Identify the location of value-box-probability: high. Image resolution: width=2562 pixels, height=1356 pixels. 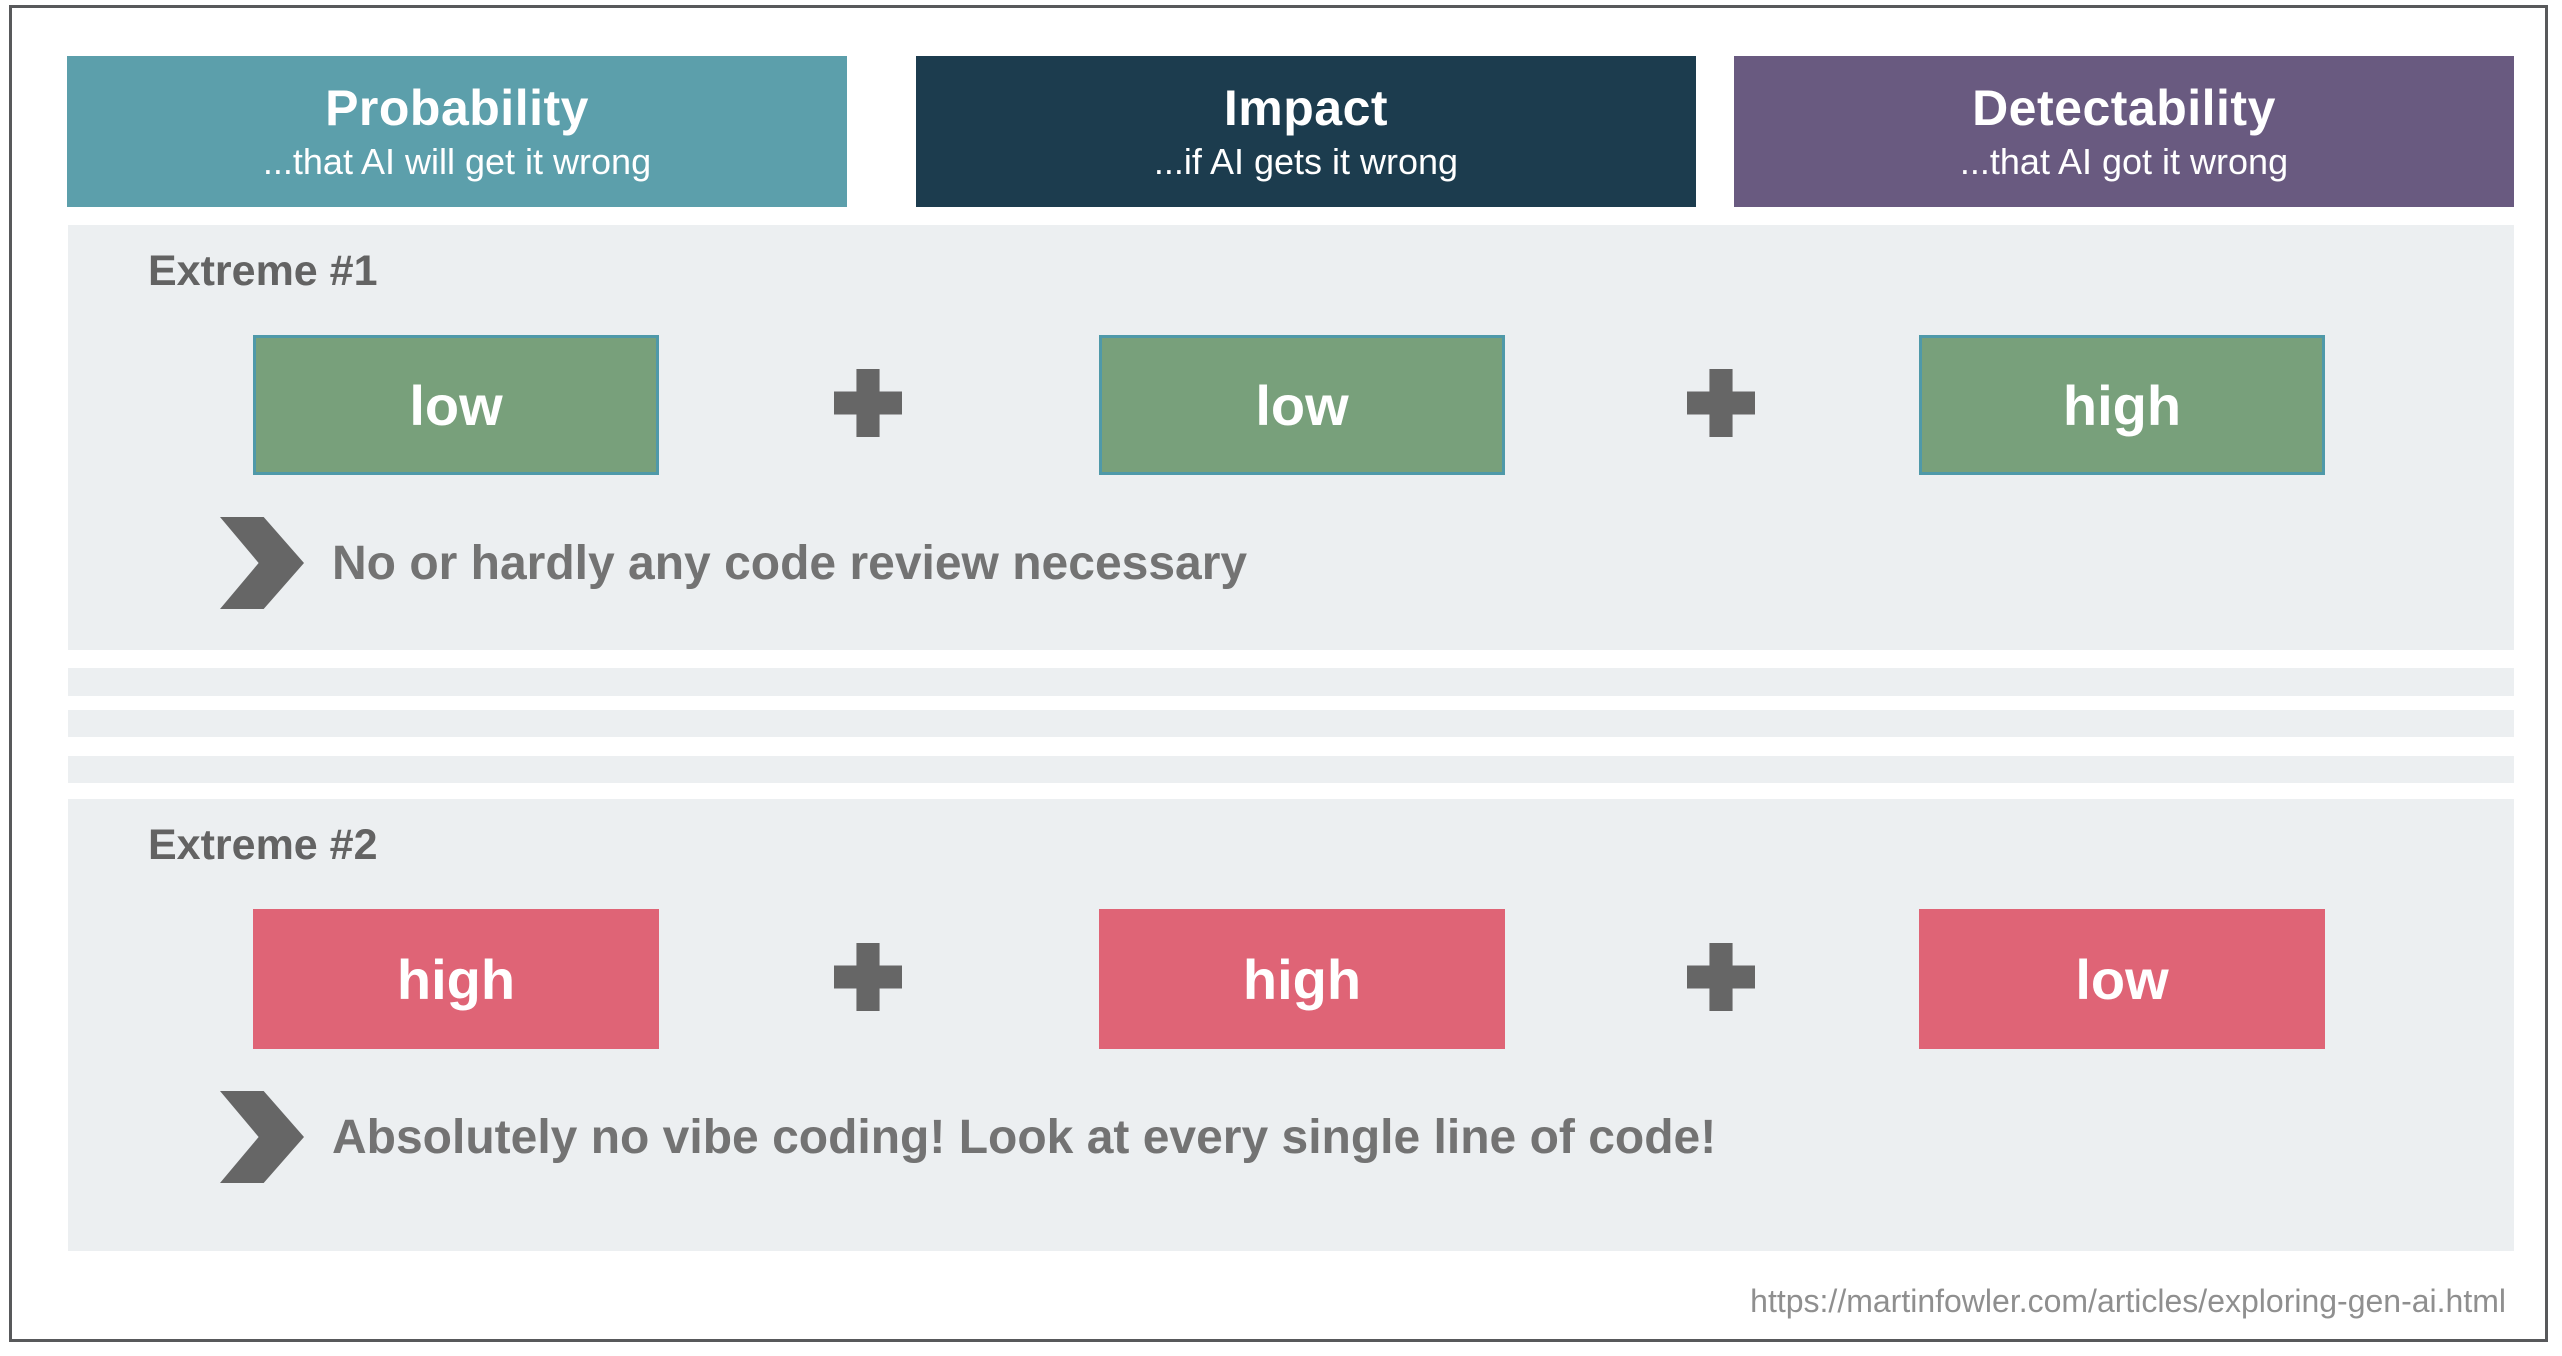
(456, 979).